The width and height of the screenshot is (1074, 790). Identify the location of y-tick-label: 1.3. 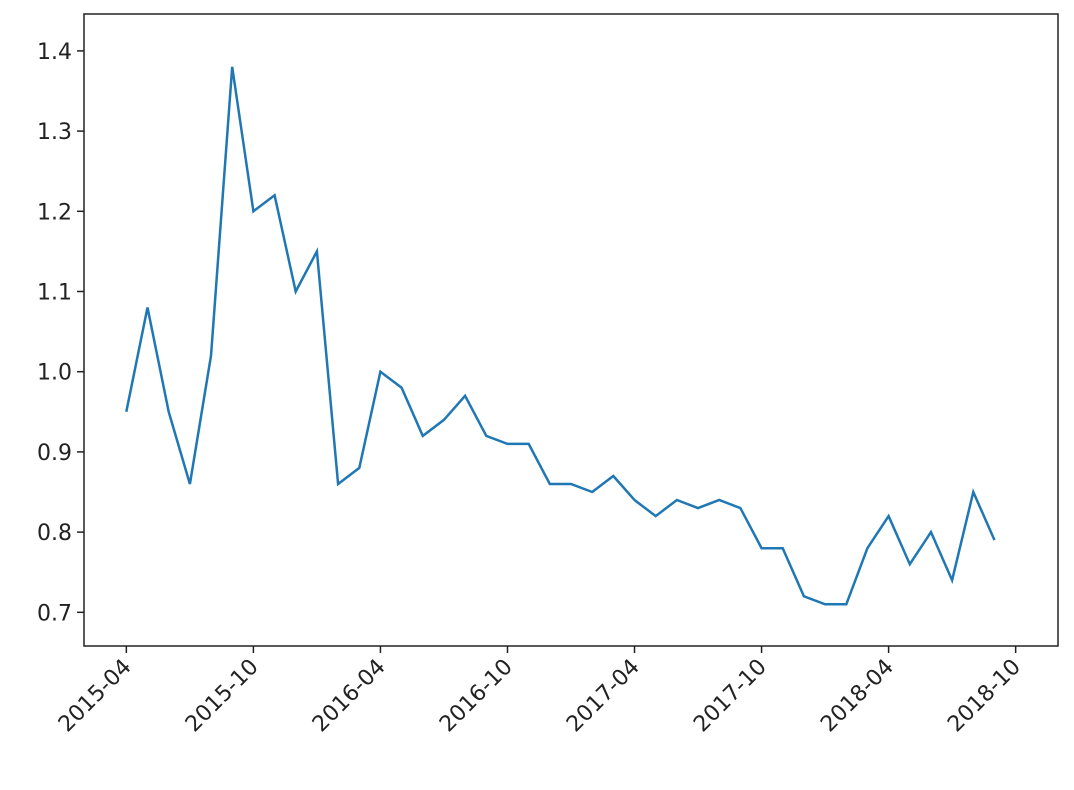
(54, 132).